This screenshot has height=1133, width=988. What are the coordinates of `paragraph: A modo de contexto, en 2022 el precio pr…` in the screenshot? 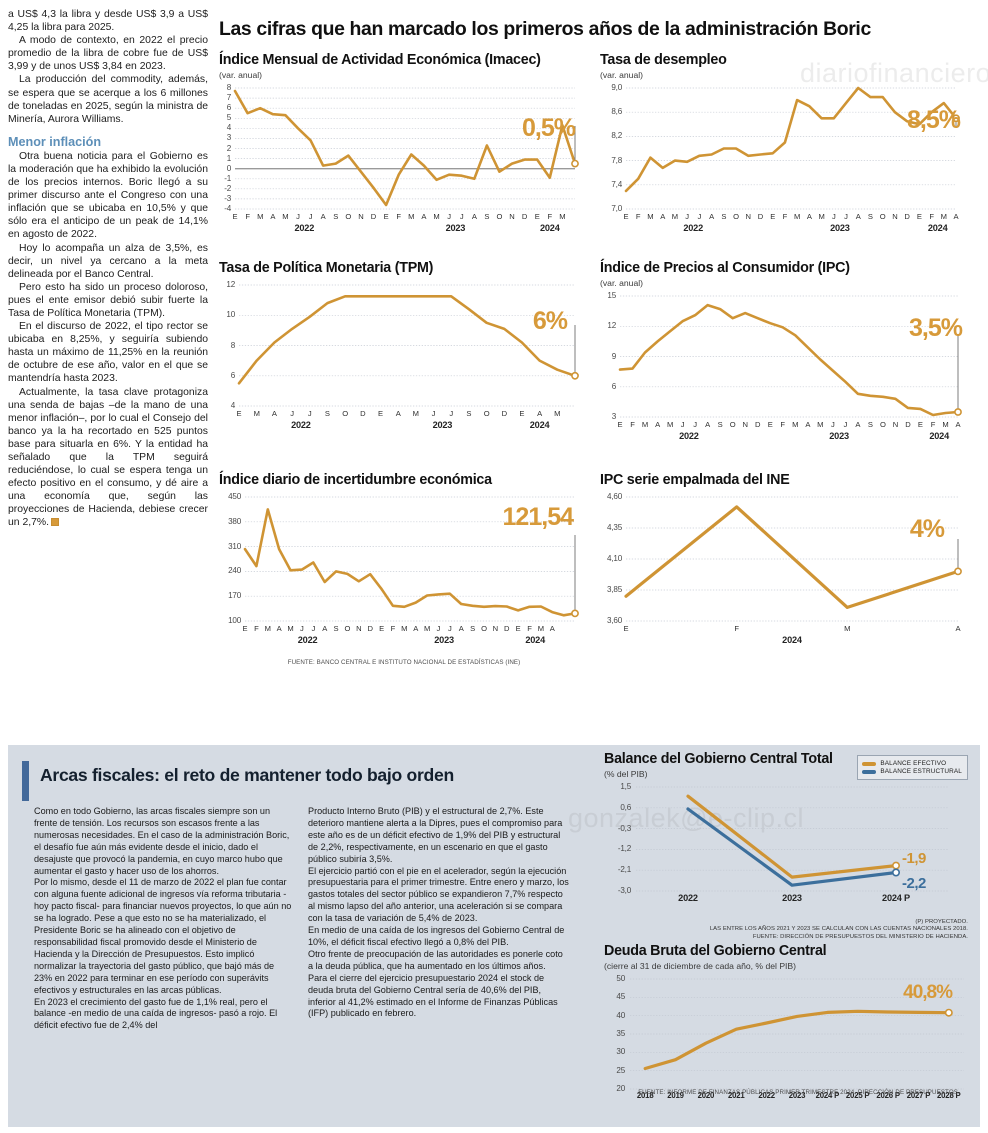 It's located at (108, 54).